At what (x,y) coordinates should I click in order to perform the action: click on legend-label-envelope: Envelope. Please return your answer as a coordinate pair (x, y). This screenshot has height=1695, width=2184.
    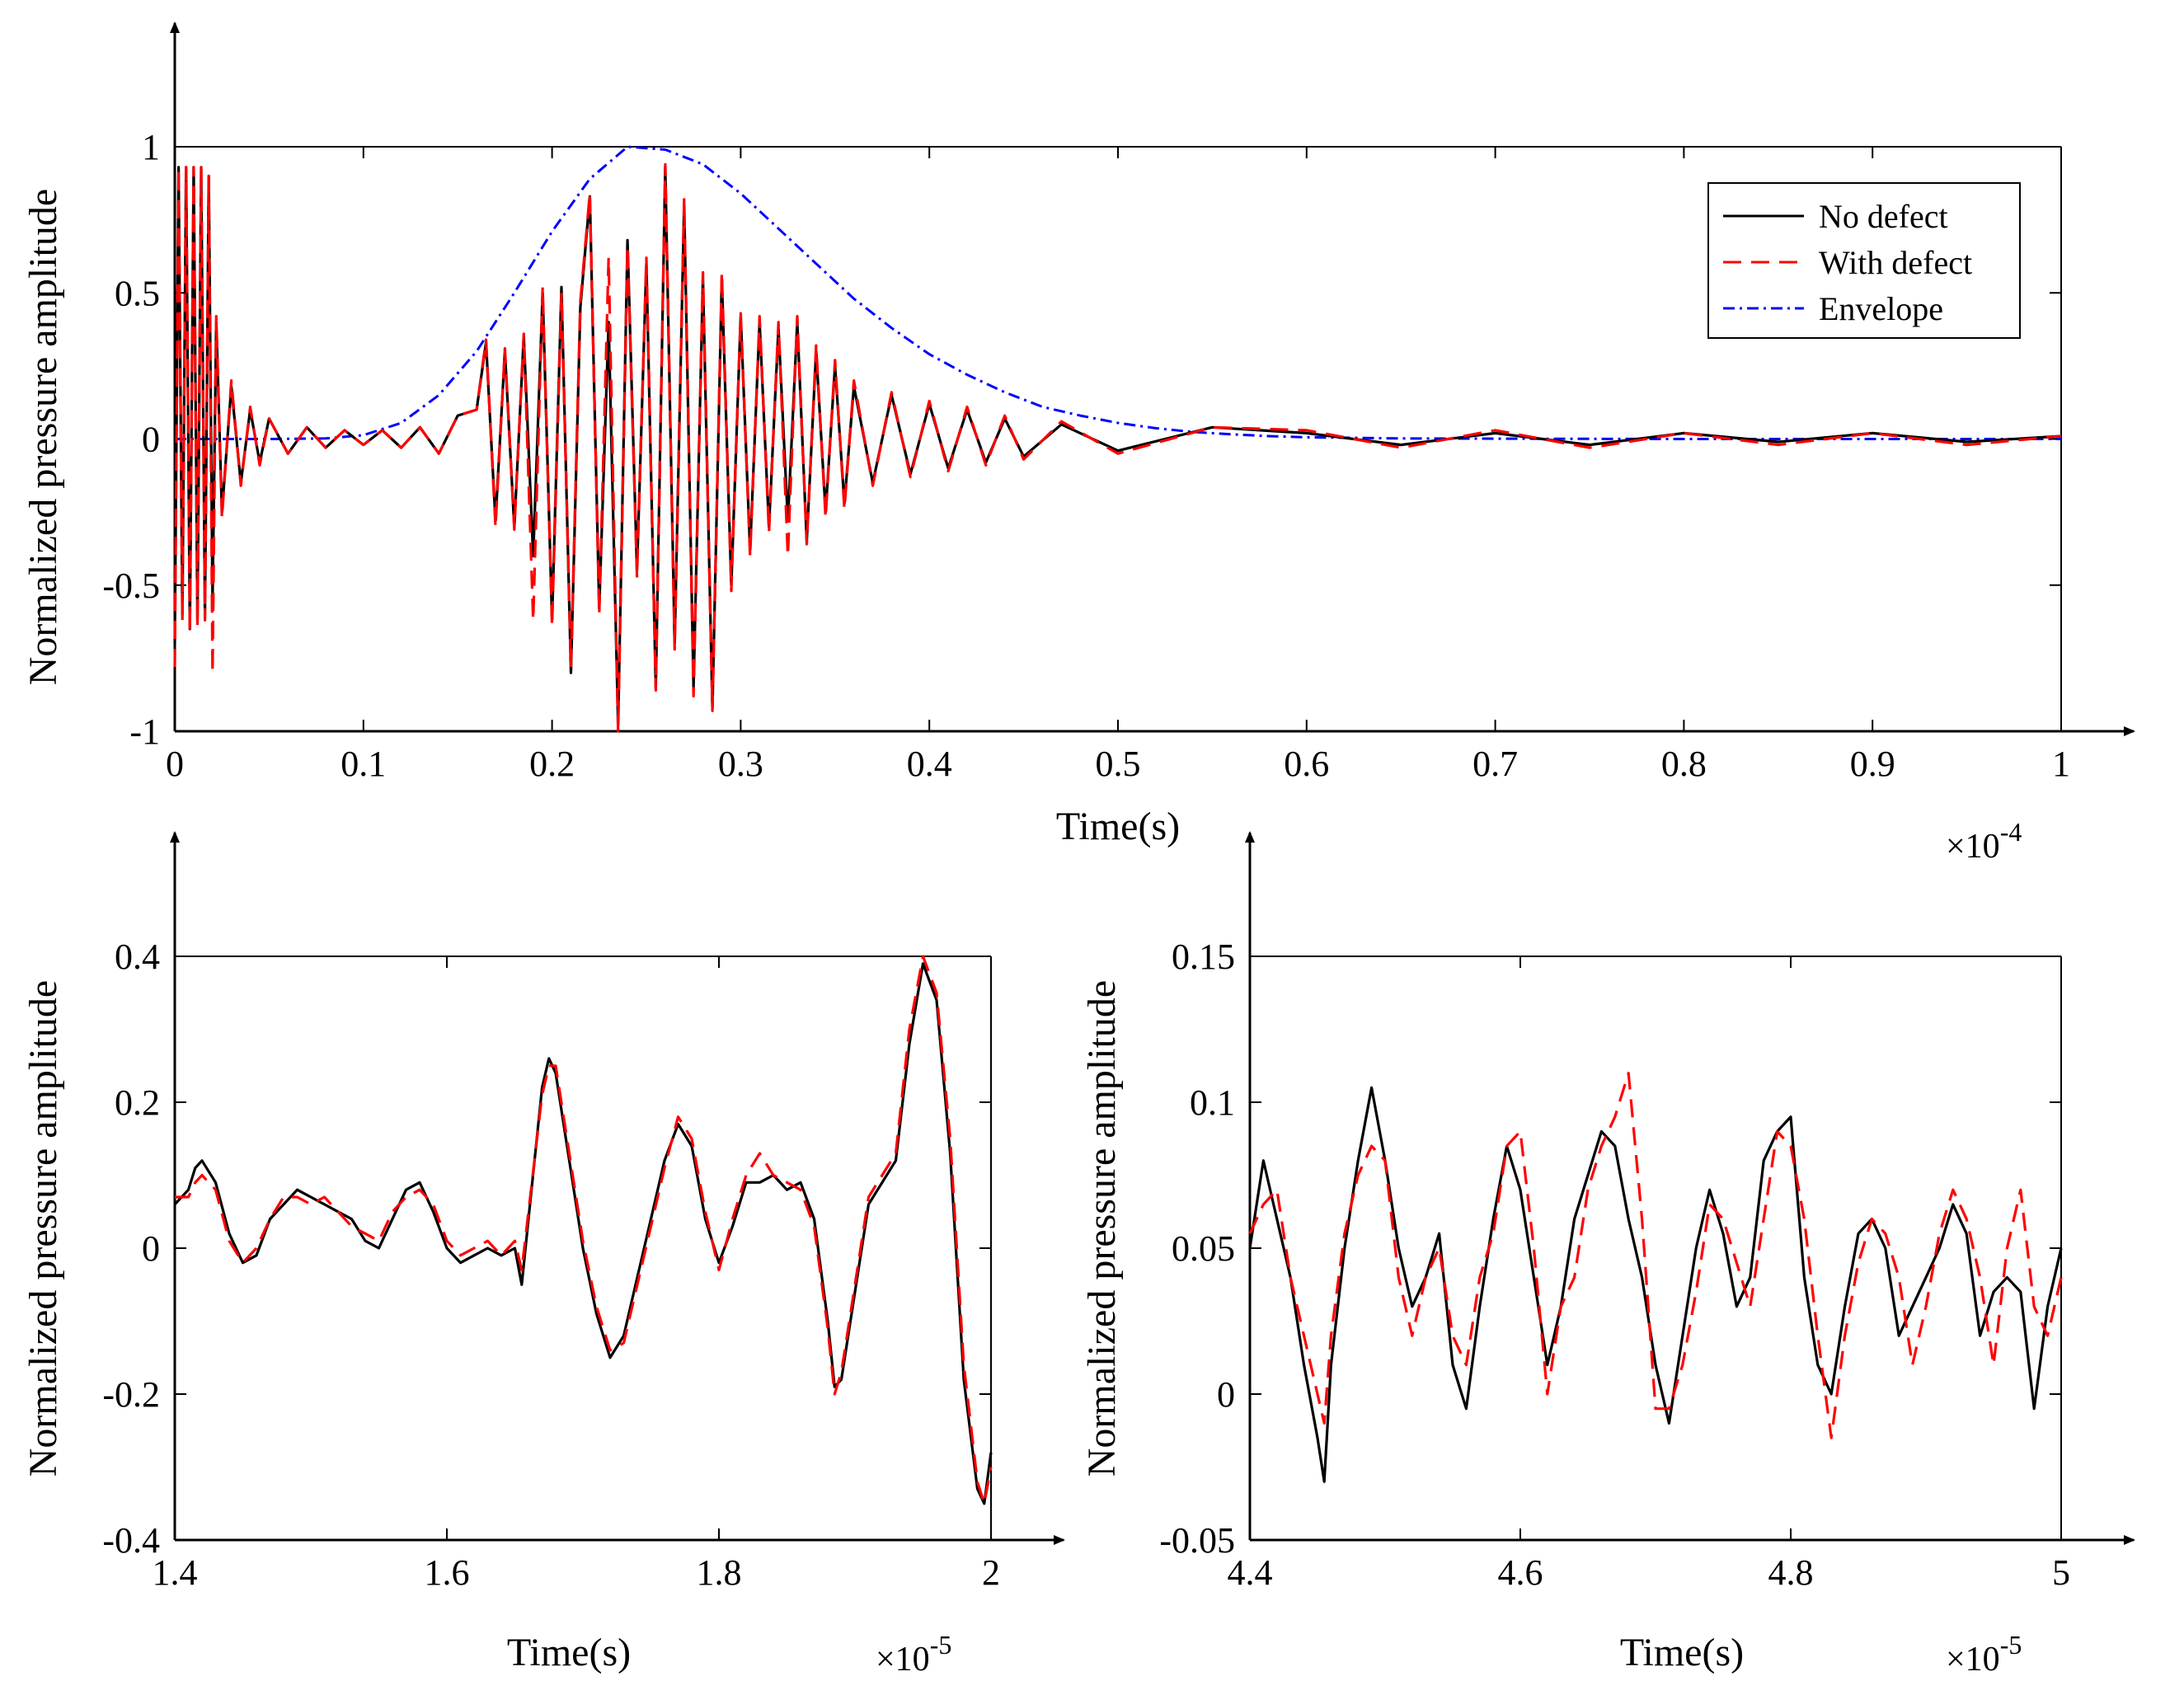
    Looking at the image, I should click on (1881, 308).